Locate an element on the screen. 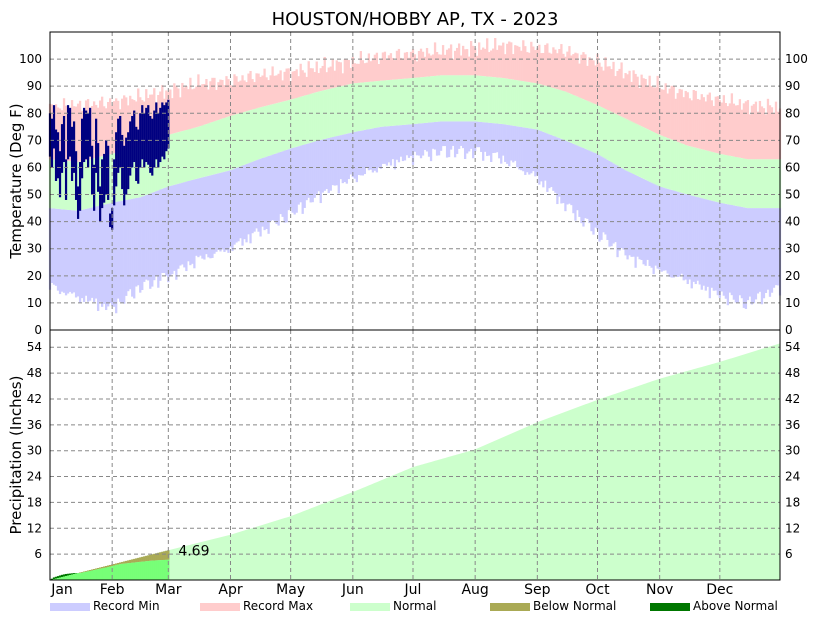 This screenshot has width=830, height=620. temperature-tick-label-left: 90 is located at coordinates (34, 86).